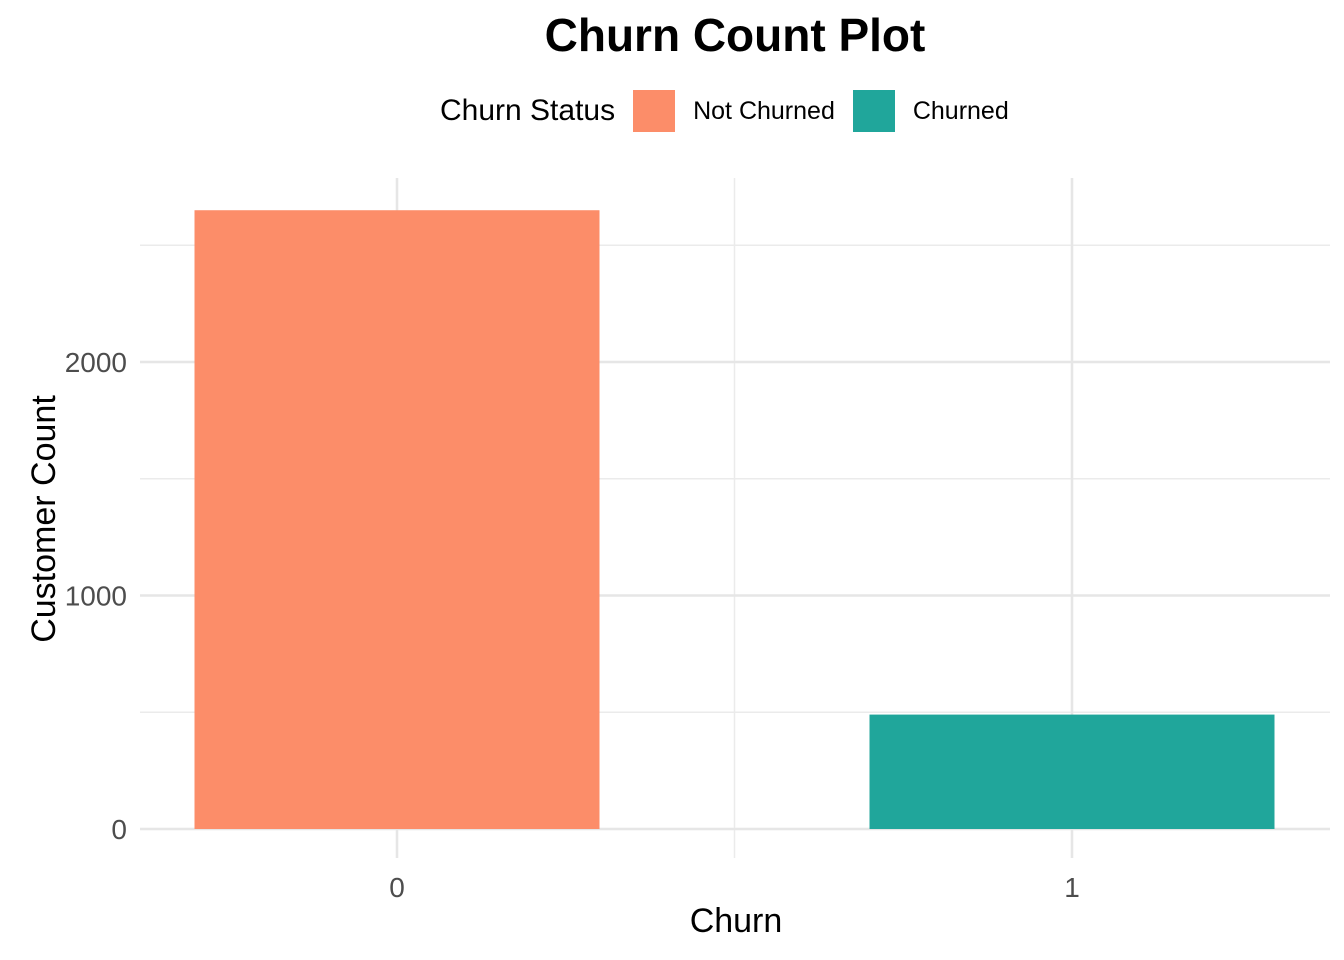 This screenshot has height=960, width=1344. I want to click on chart-title: Churn Count Plot, so click(735, 35).